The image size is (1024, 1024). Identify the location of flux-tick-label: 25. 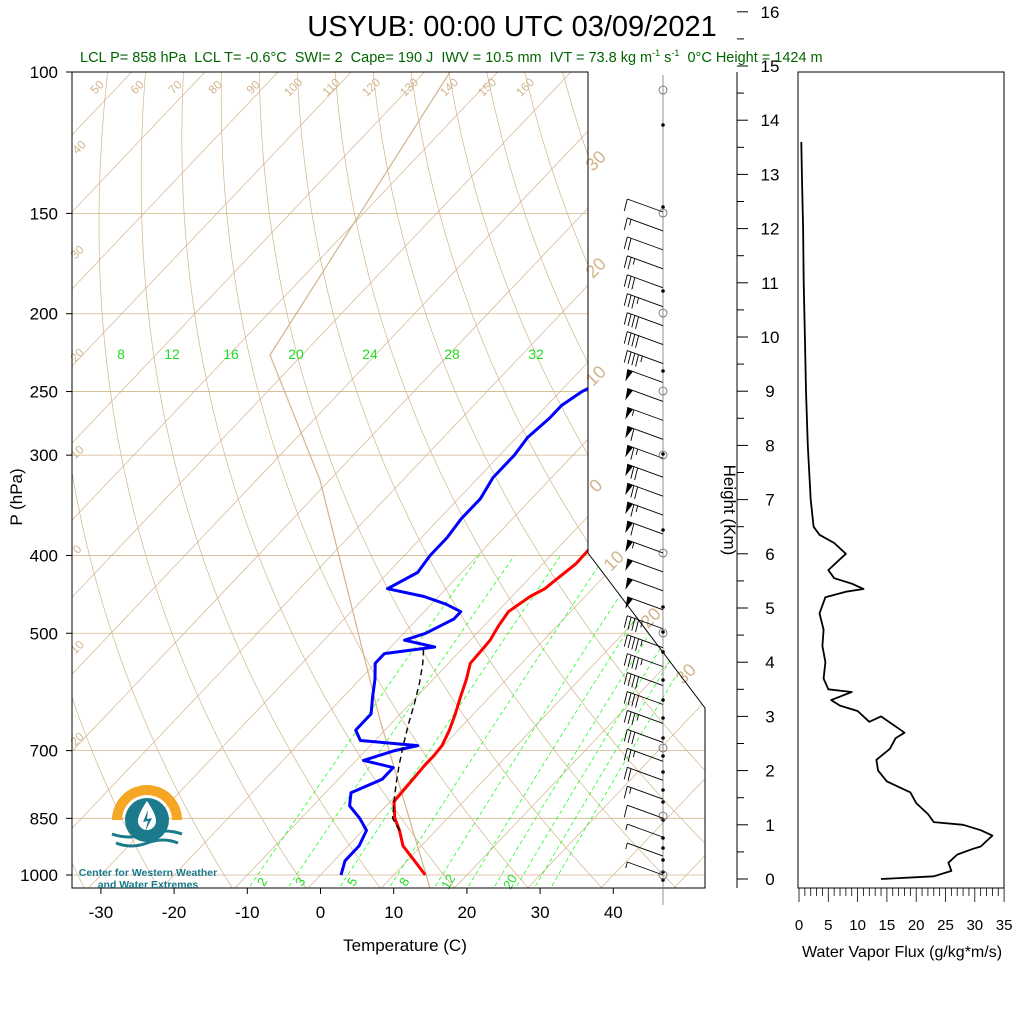
(945, 925).